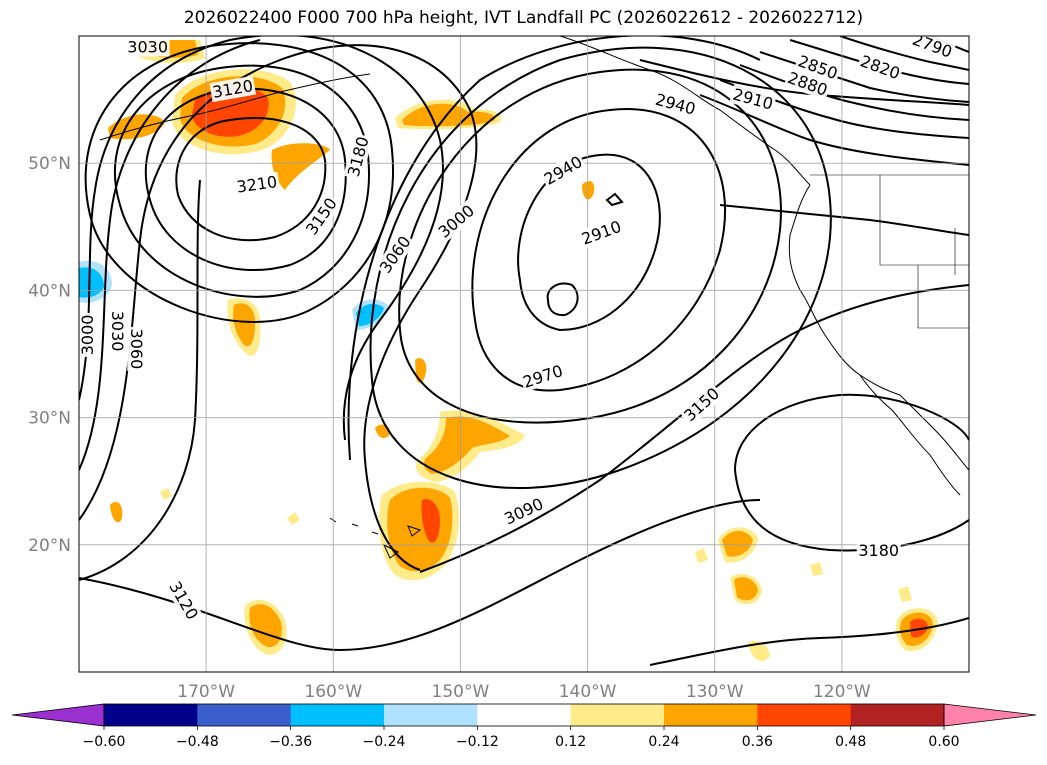 This screenshot has height=765, width=1047. I want to click on aleutian-islands, so click(235, 107).